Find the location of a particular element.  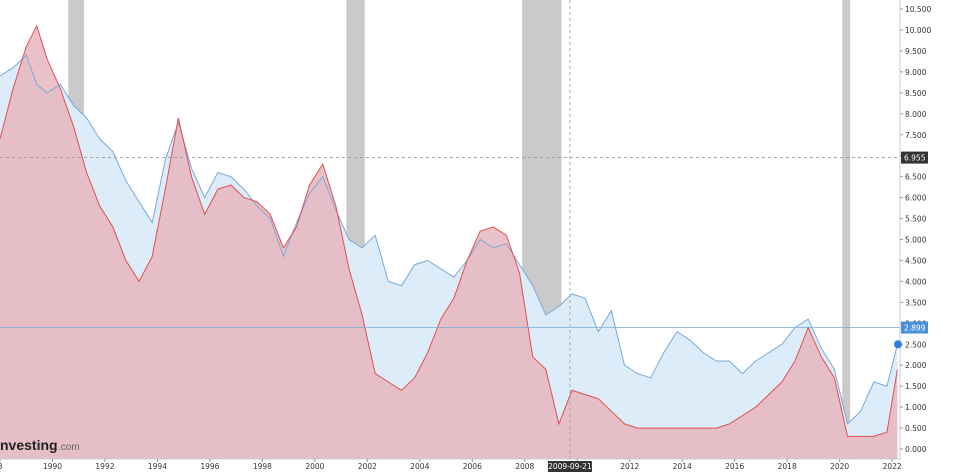

crosshair-y-badge is located at coordinates (914, 157).